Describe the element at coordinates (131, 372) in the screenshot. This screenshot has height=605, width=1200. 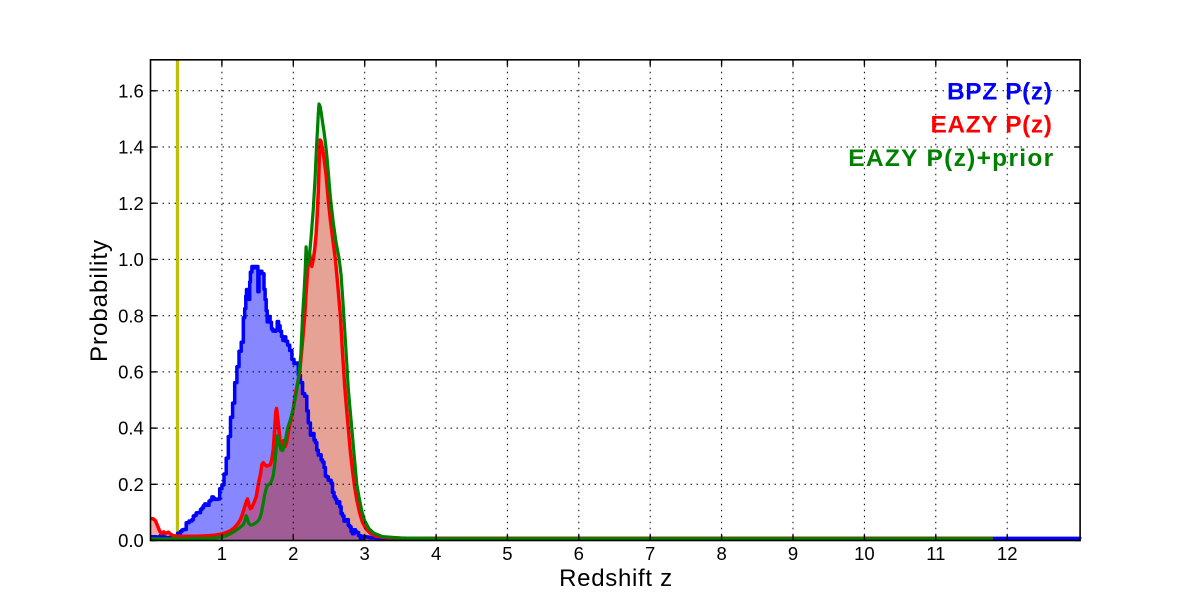
I see `svg-text: 0.6` at that location.